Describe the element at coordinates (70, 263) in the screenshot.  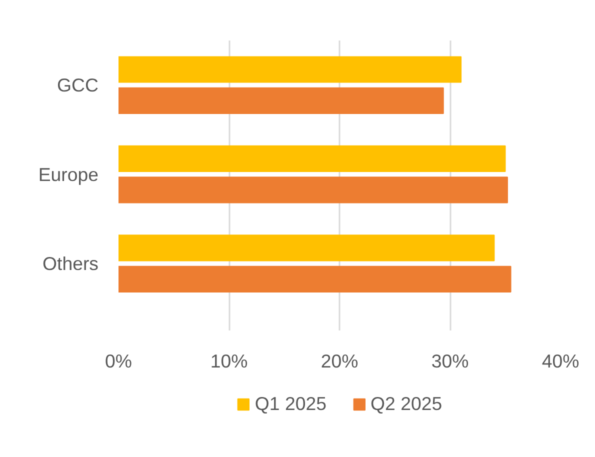
I see `y-tick-label: Others` at that location.